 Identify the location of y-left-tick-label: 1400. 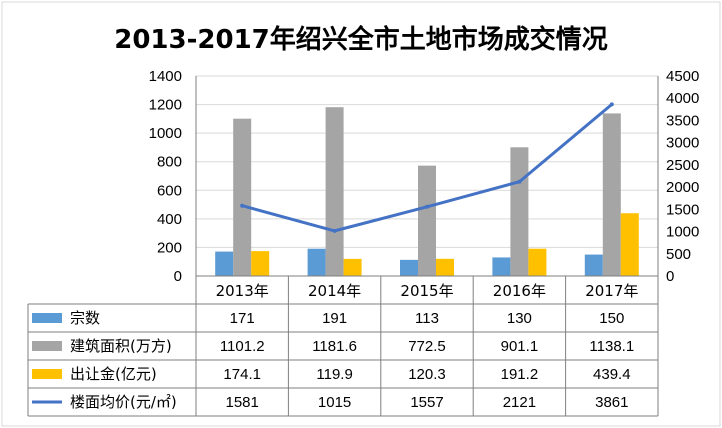
(165, 76).